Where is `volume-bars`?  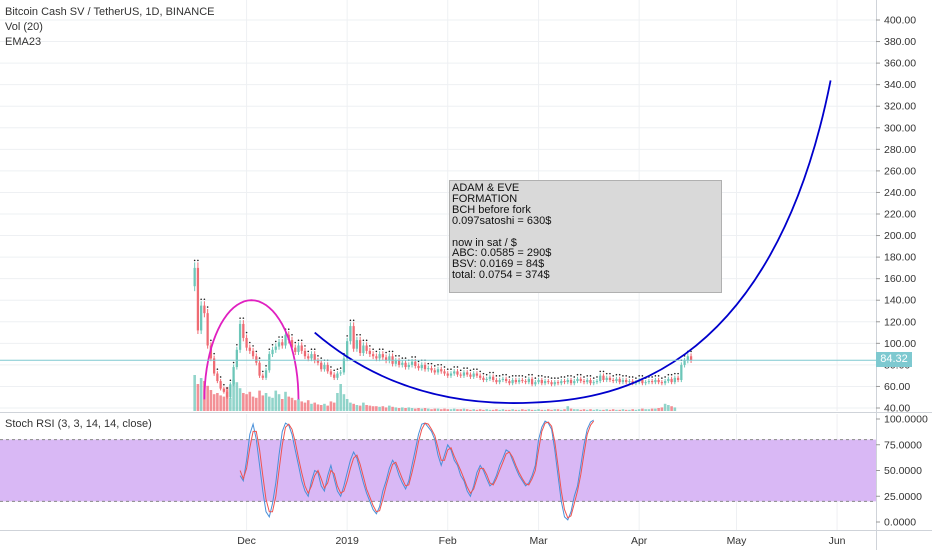
volume-bars is located at coordinates (435, 393).